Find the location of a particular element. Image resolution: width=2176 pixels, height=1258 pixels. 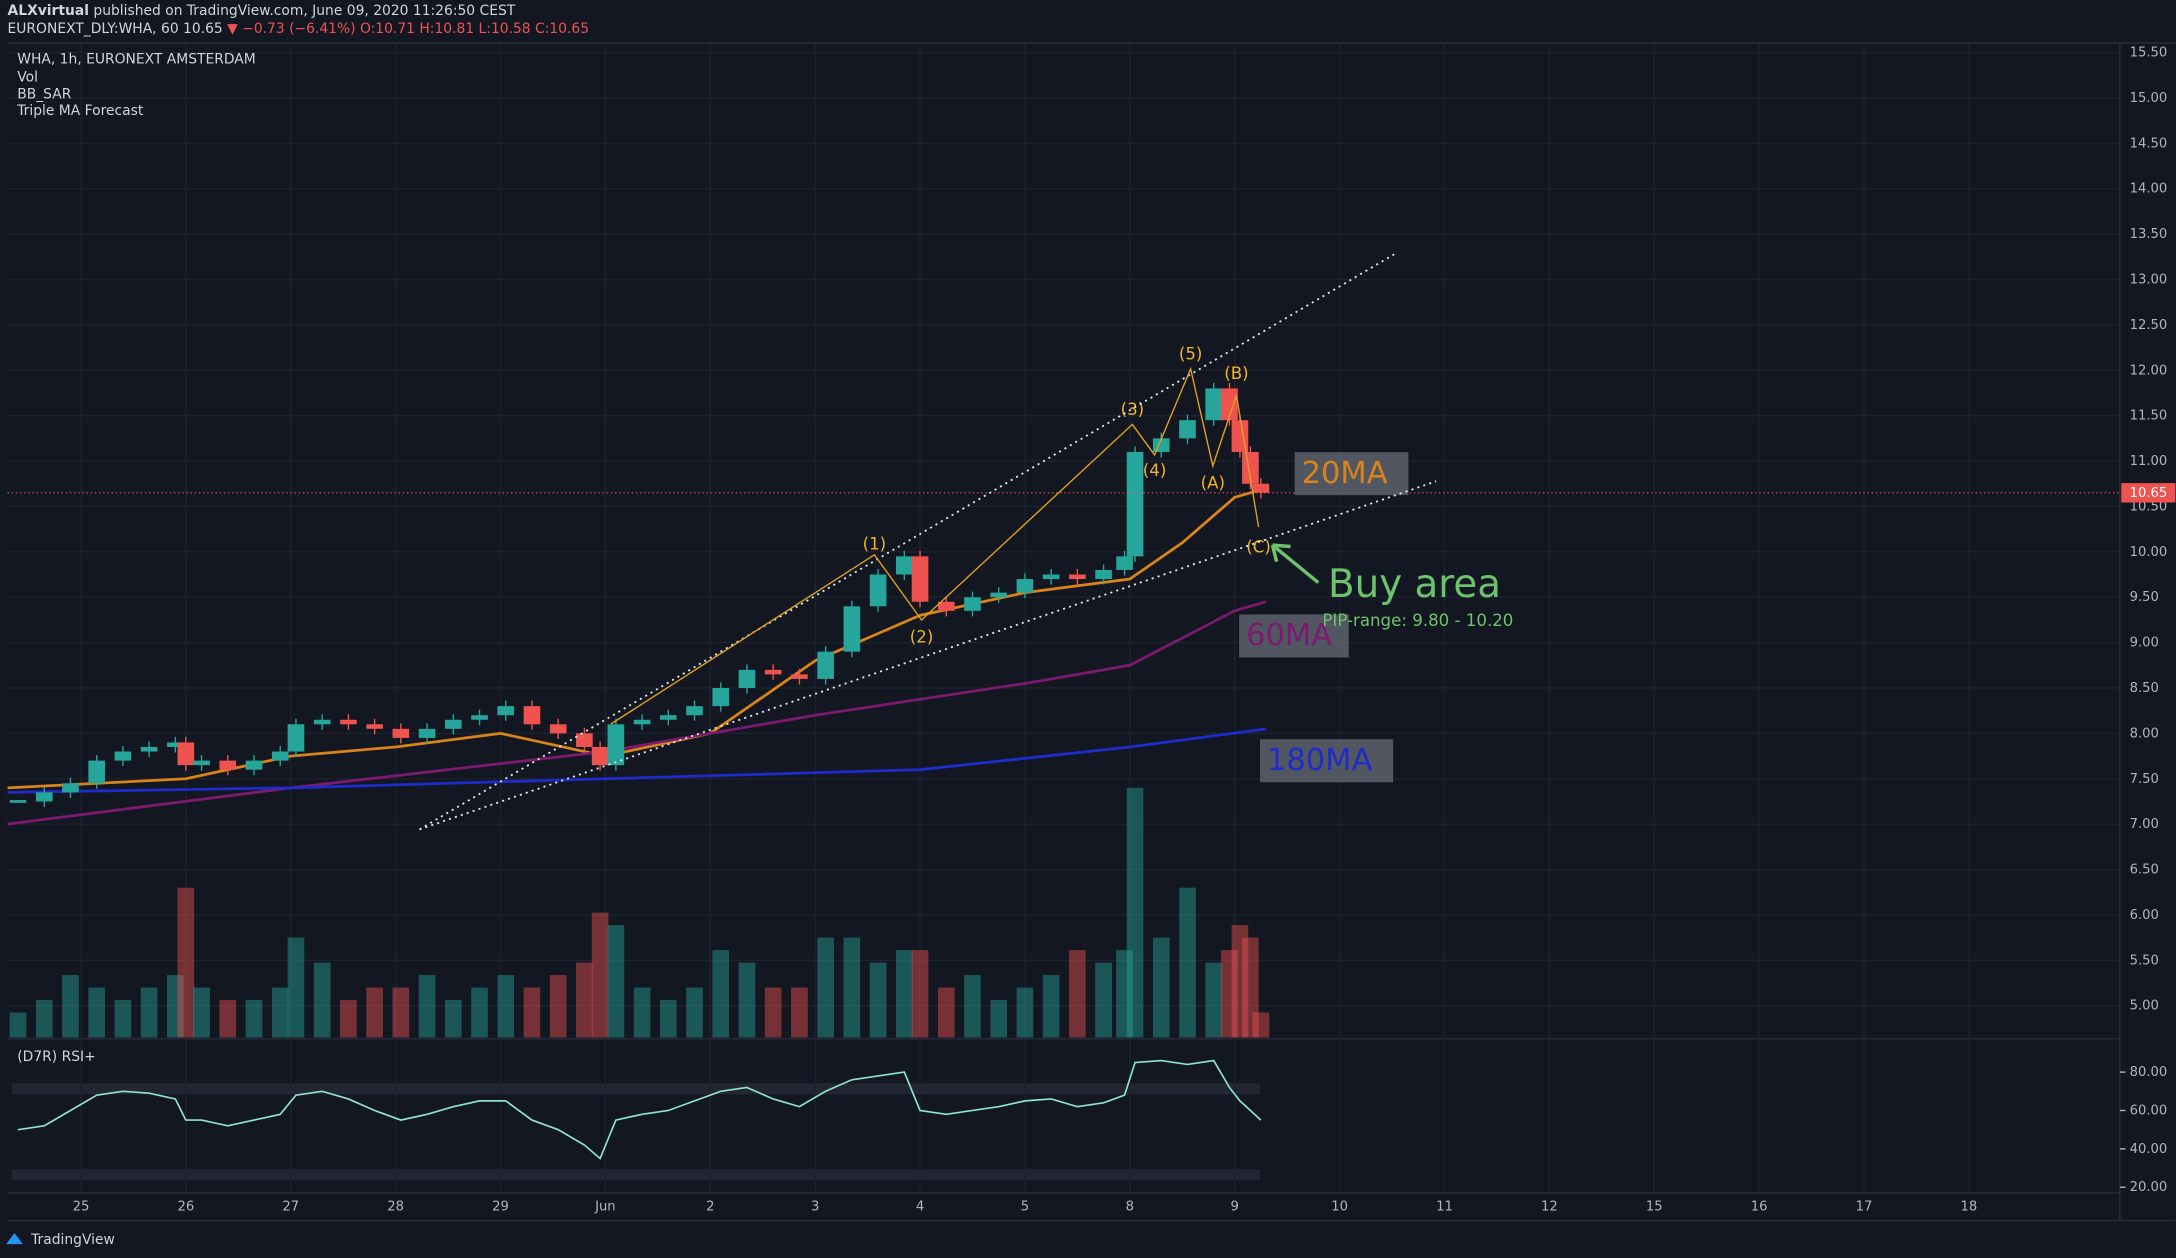

rsi-tick-label: 20.00 is located at coordinates (2149, 1187).